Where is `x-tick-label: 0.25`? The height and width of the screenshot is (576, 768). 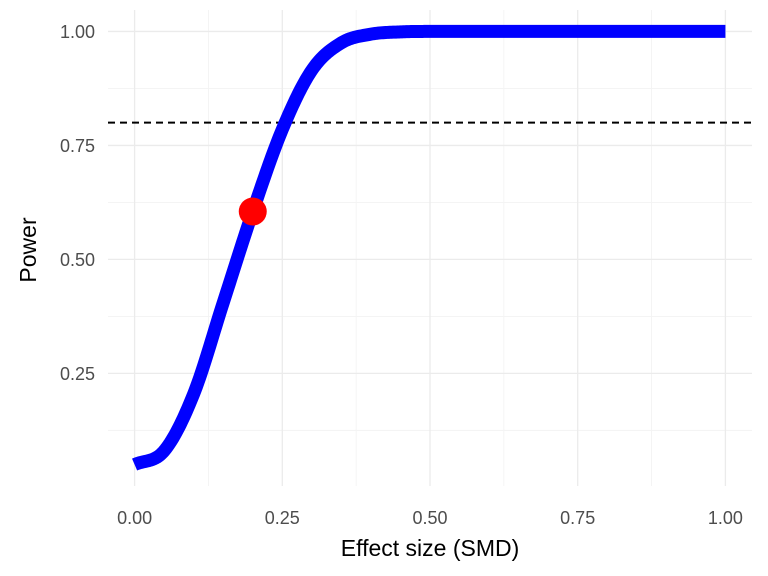 x-tick-label: 0.25 is located at coordinates (282, 518).